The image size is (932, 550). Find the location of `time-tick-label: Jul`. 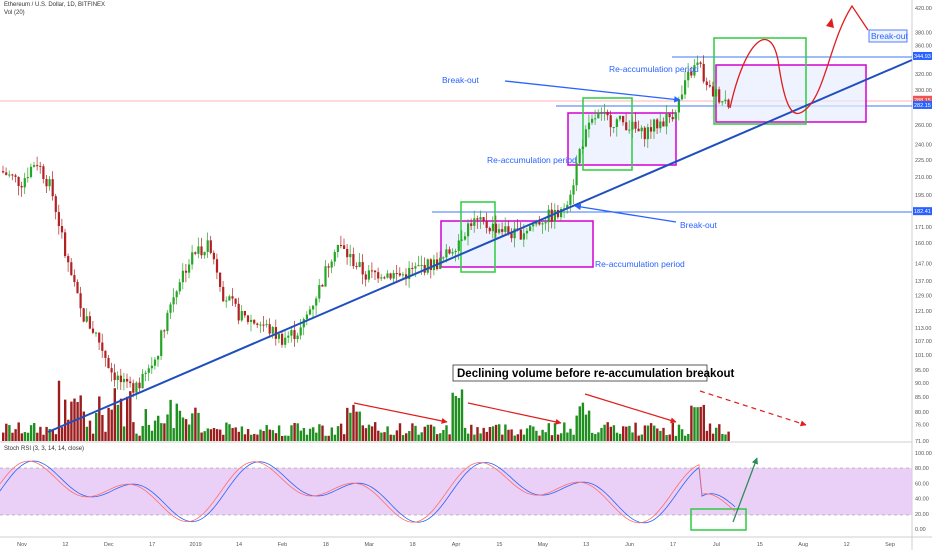

time-tick-label: Jul is located at coordinates (716, 545).